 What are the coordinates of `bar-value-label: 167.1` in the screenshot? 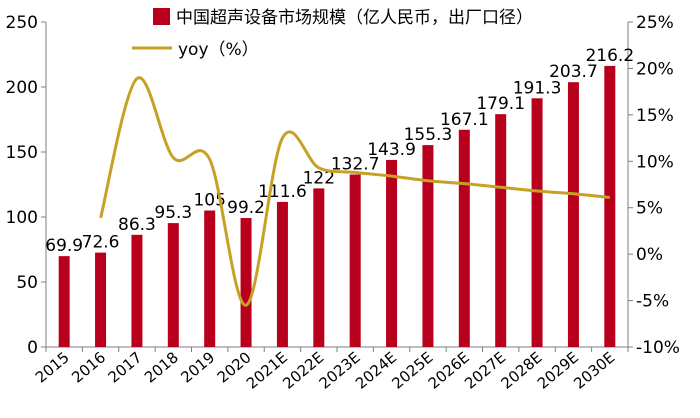 It's located at (464, 120).